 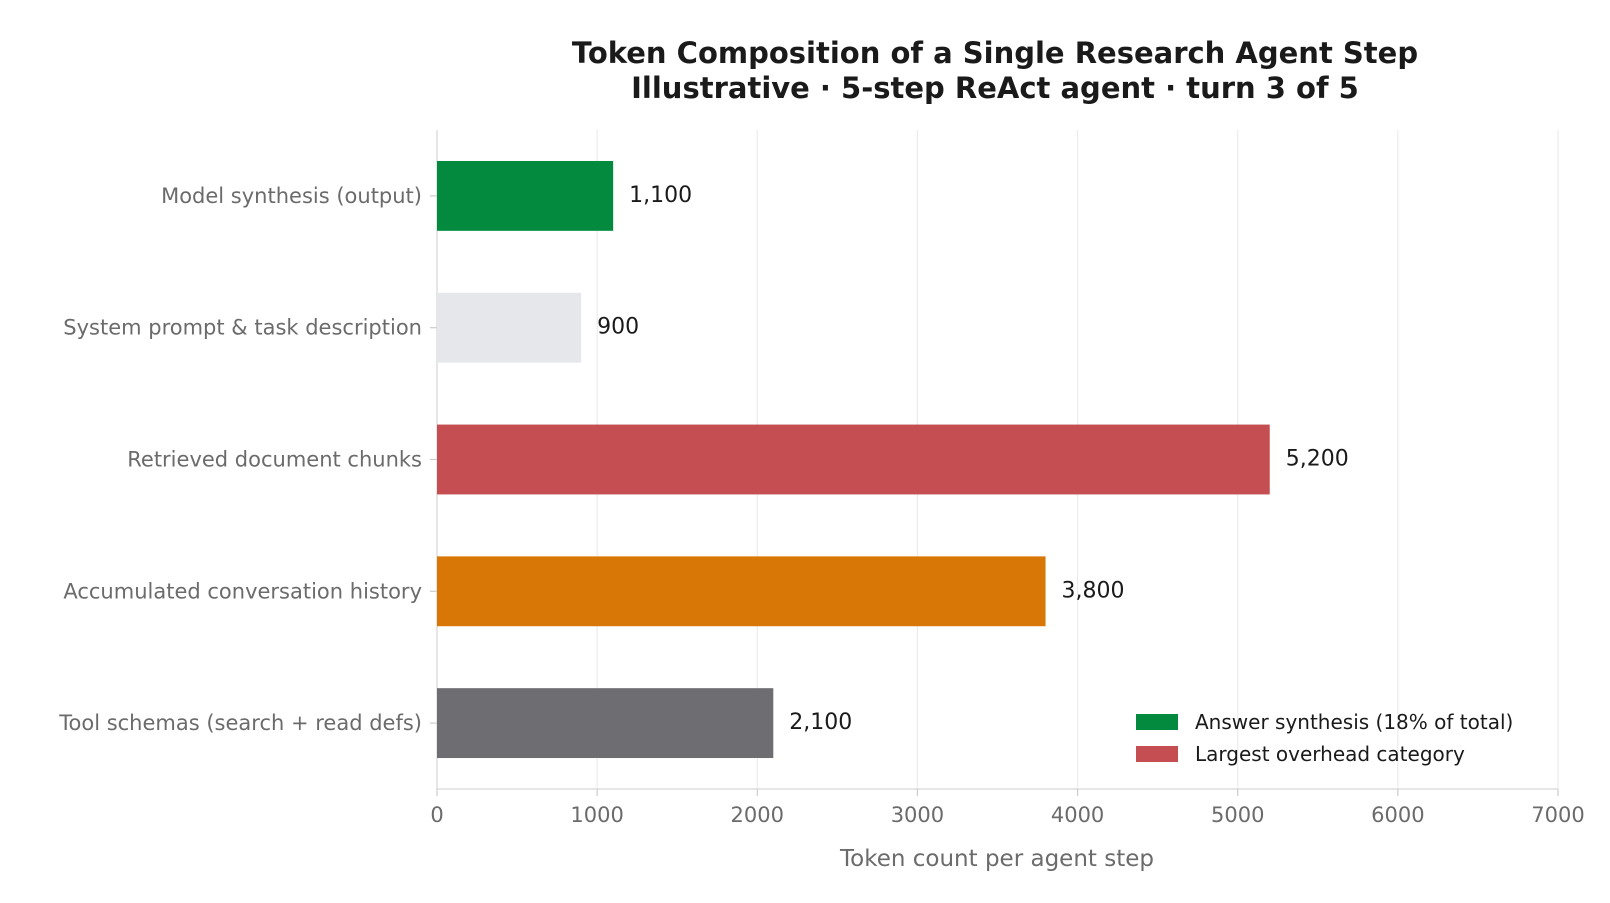 What do you see at coordinates (1237, 815) in the screenshot?
I see `x-tick-label-5: 5000` at bounding box center [1237, 815].